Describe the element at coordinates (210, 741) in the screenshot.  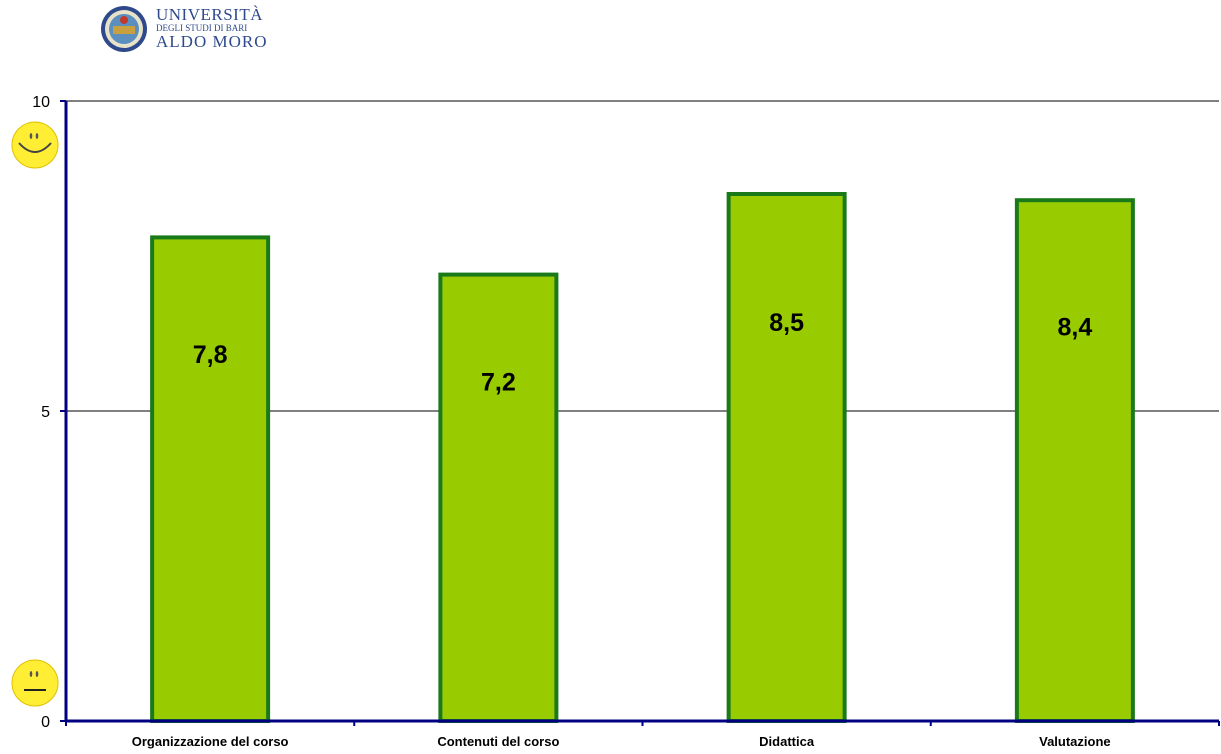
I see `category-label: Organizzazione del corso` at that location.